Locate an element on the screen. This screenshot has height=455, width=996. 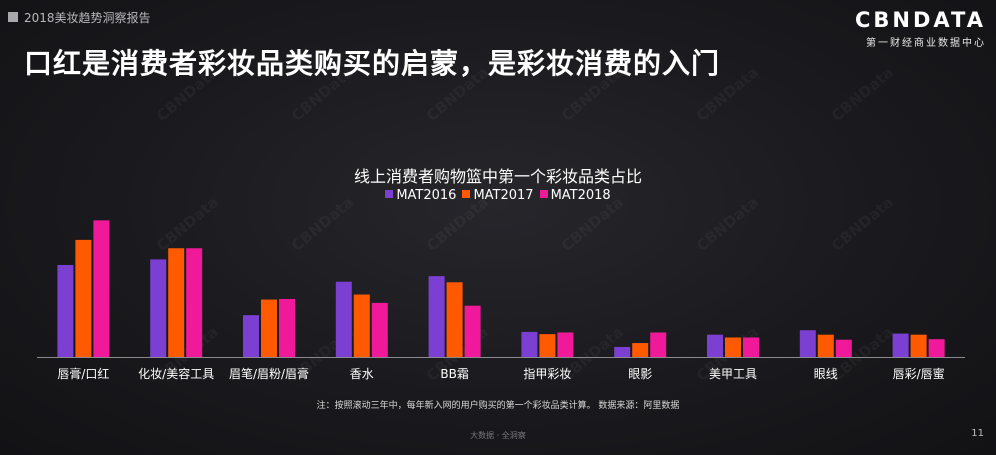
chart-legend: MAT2016 MAT2017 MAT2018 is located at coordinates (498, 195).